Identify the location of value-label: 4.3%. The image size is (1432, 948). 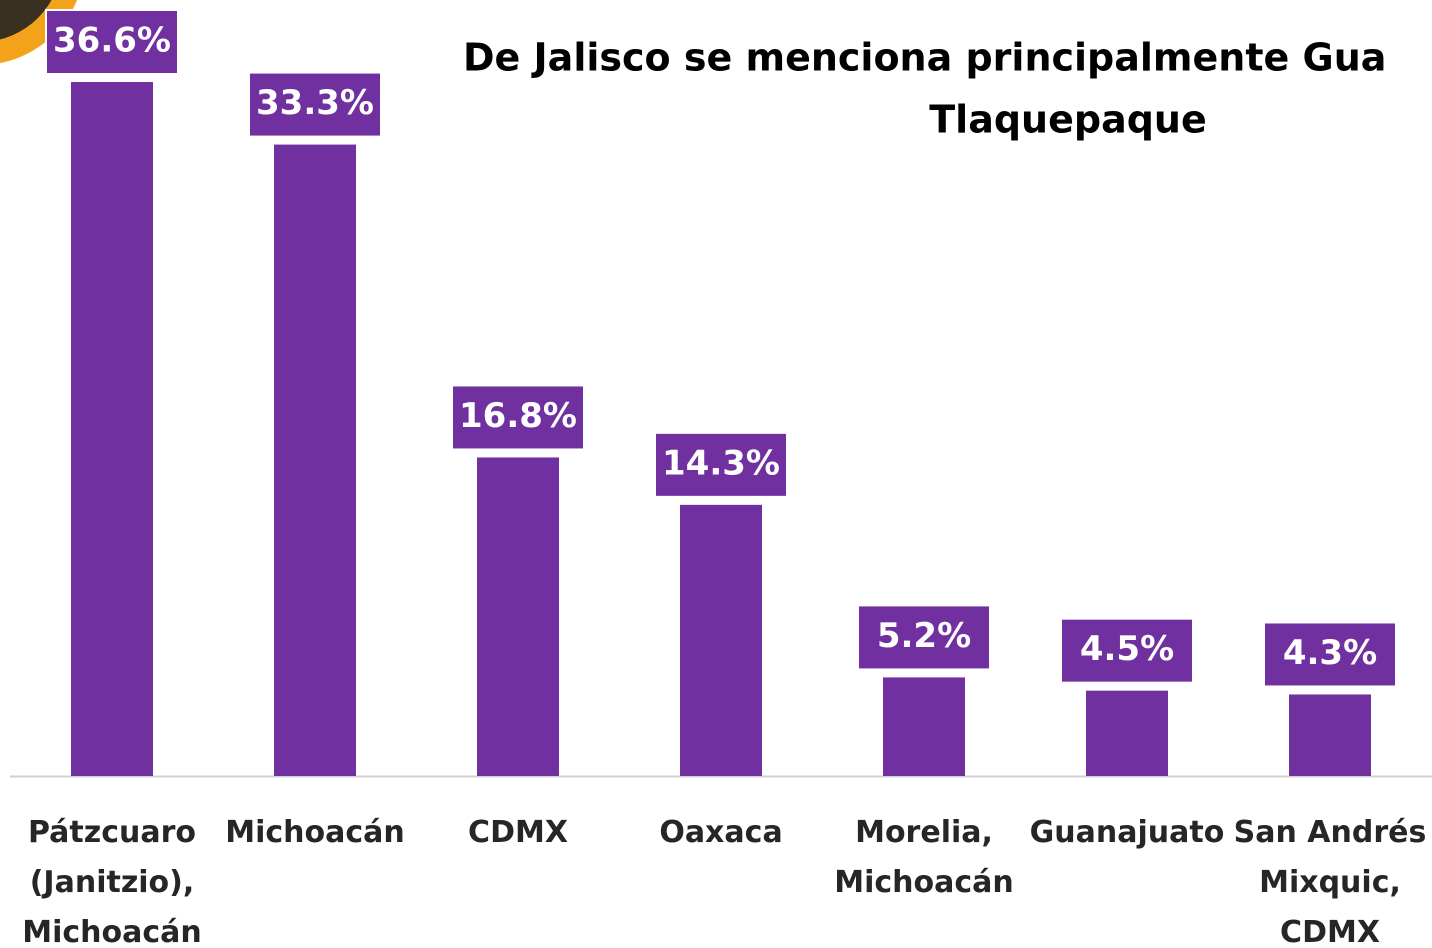
(1330, 653).